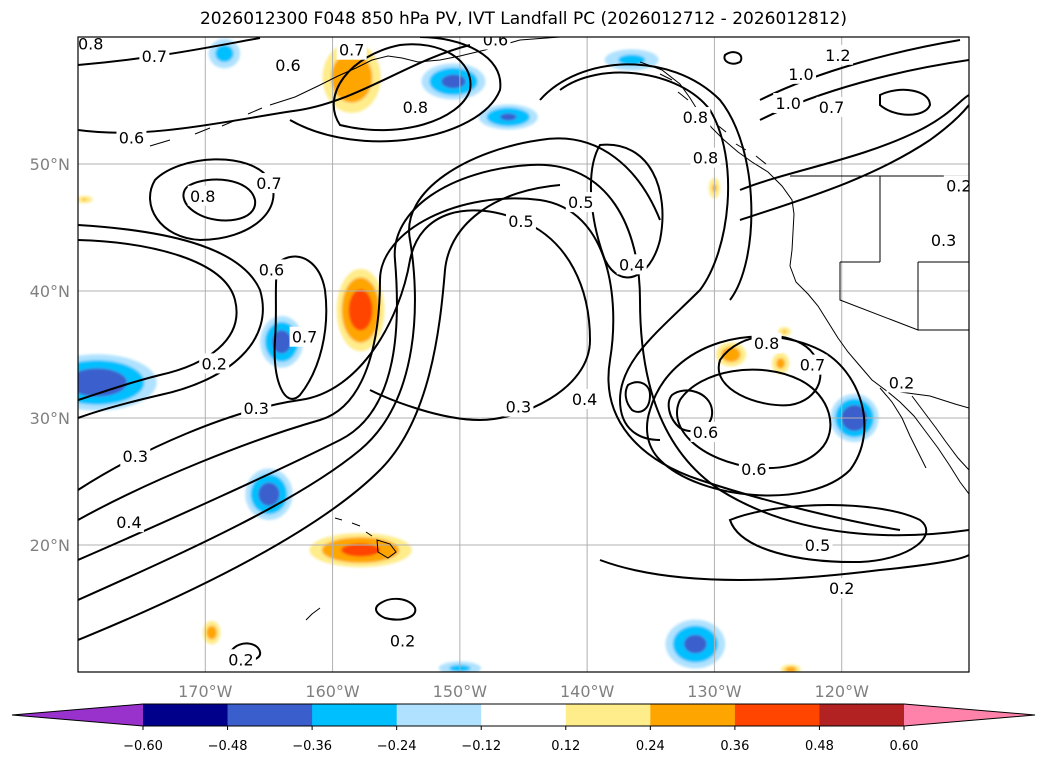 This screenshot has width=1047, height=765. I want to click on contour-label: 0.4, so click(631, 264).